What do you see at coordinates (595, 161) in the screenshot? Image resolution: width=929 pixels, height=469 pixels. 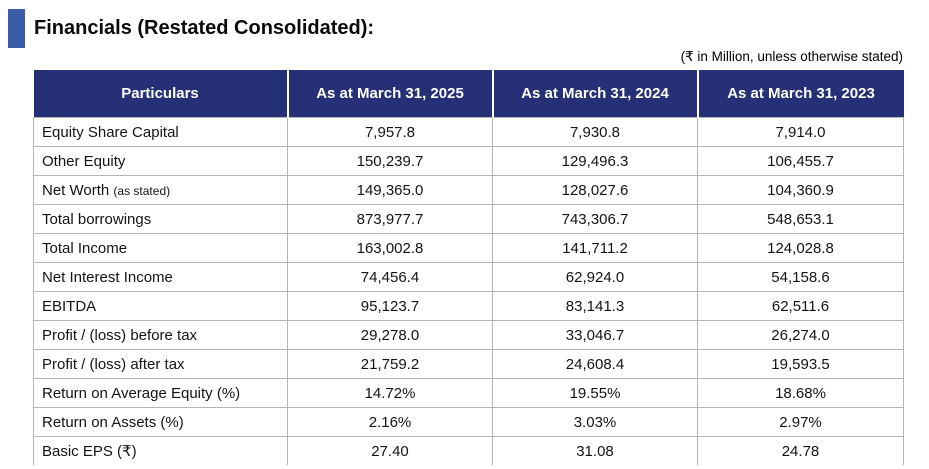 I see `value-2024: 129,496.3` at bounding box center [595, 161].